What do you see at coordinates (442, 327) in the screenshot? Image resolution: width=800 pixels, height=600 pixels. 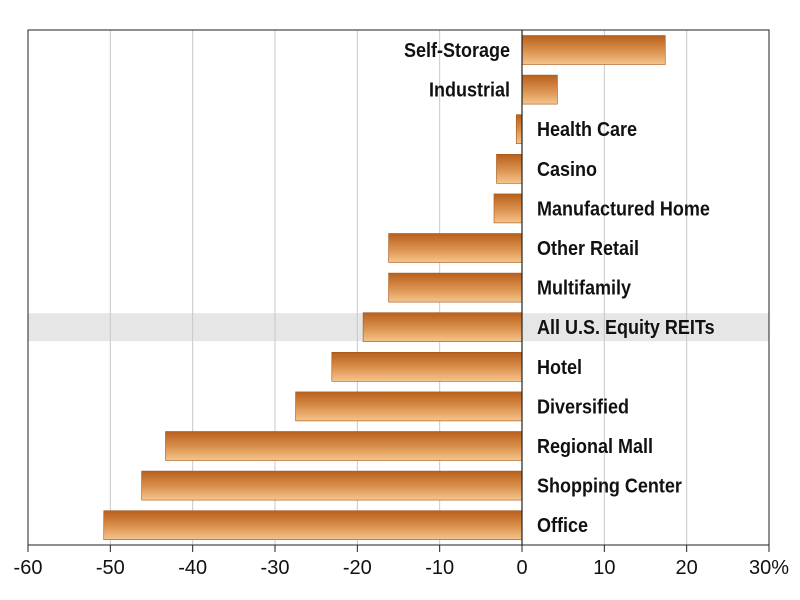 I see `bar-all-u-s-equity-reits` at bounding box center [442, 327].